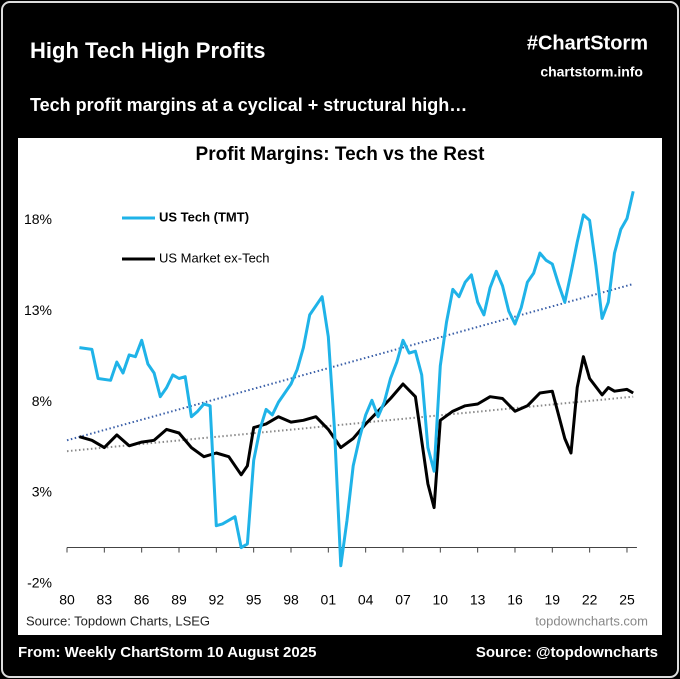  What do you see at coordinates (204, 216) in the screenshot?
I see `legend-label: US Tech (TMT)` at bounding box center [204, 216].